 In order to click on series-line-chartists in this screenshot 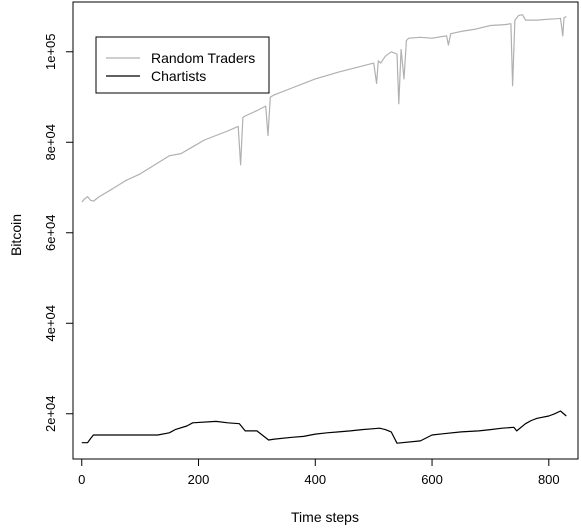, I will do `click(324, 427)`.